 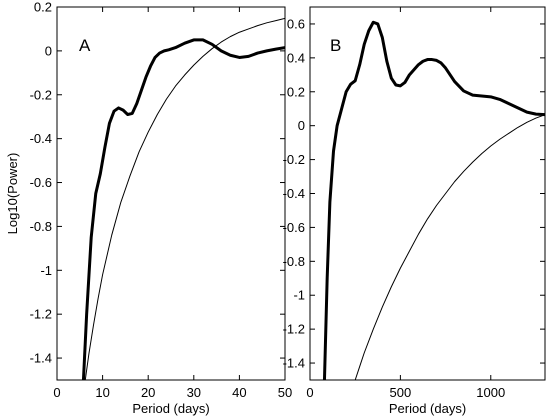 What do you see at coordinates (301, 125) in the screenshot?
I see `panel-b-y-tick-label: 0` at bounding box center [301, 125].